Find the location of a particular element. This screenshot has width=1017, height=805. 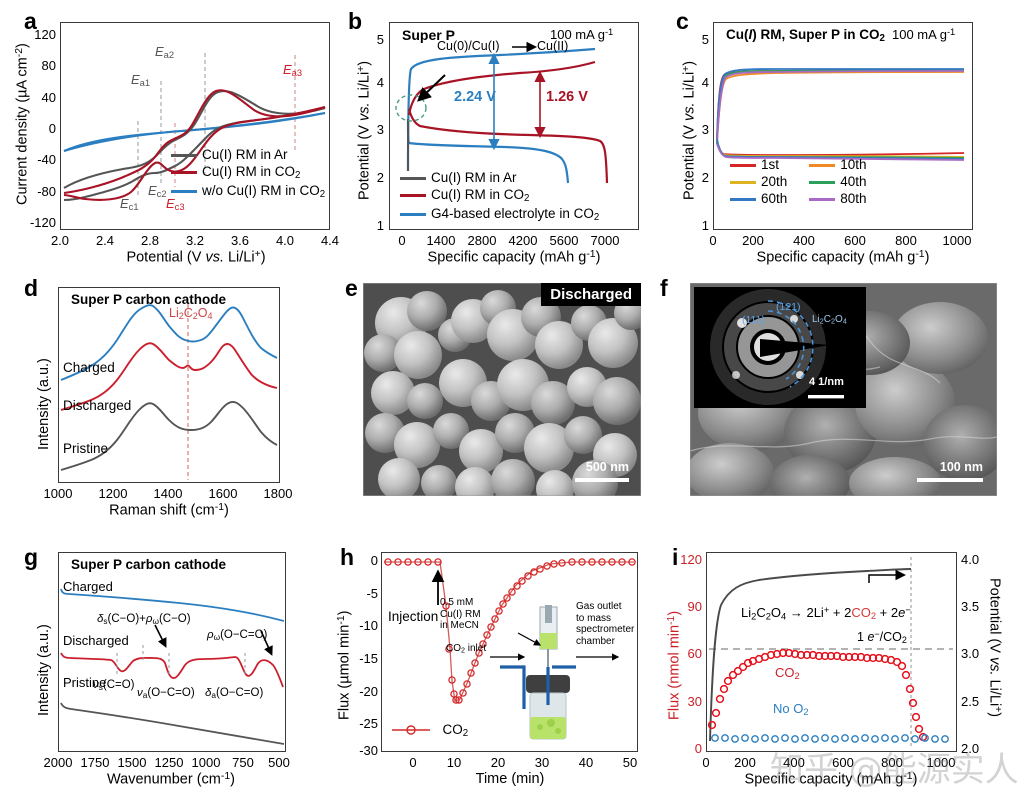

xtick: 1800 is located at coordinates (278, 493).